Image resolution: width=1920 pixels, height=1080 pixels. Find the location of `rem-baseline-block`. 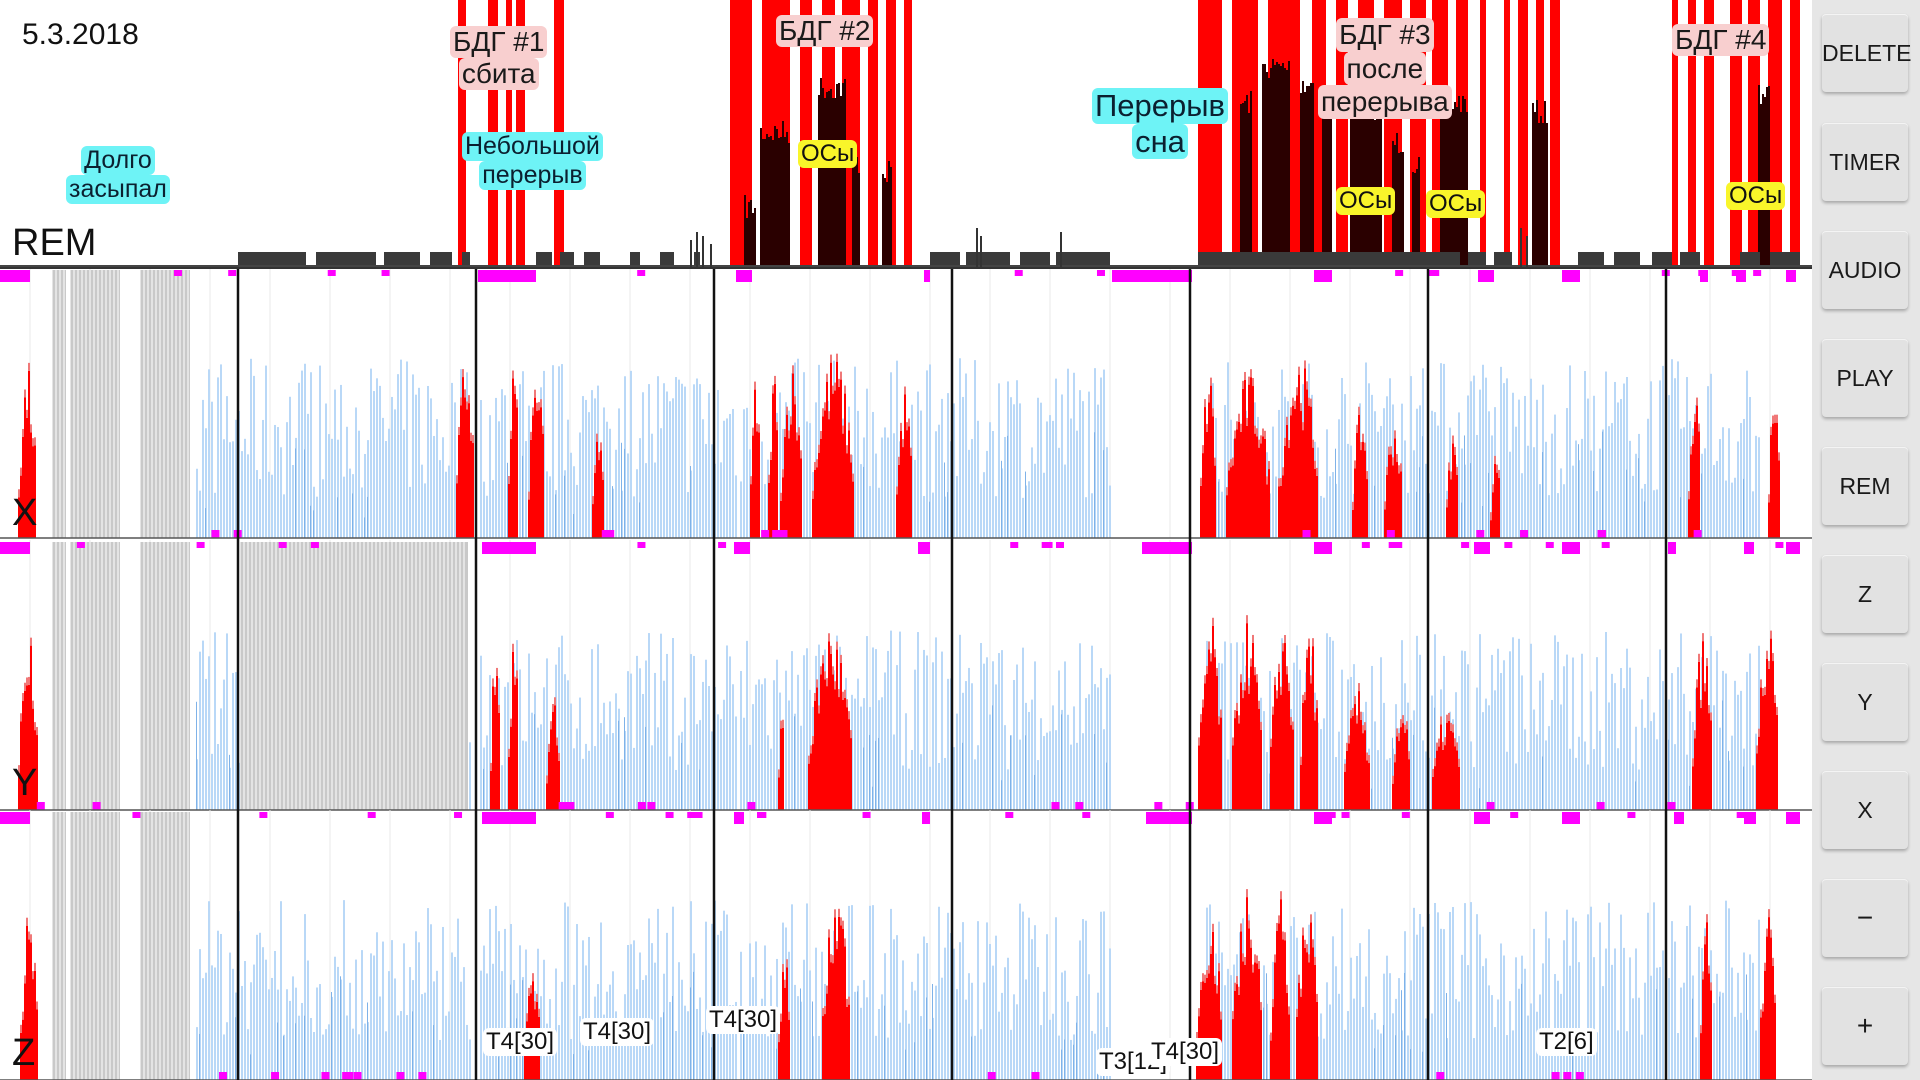

rem-baseline-block is located at coordinates (346, 260).